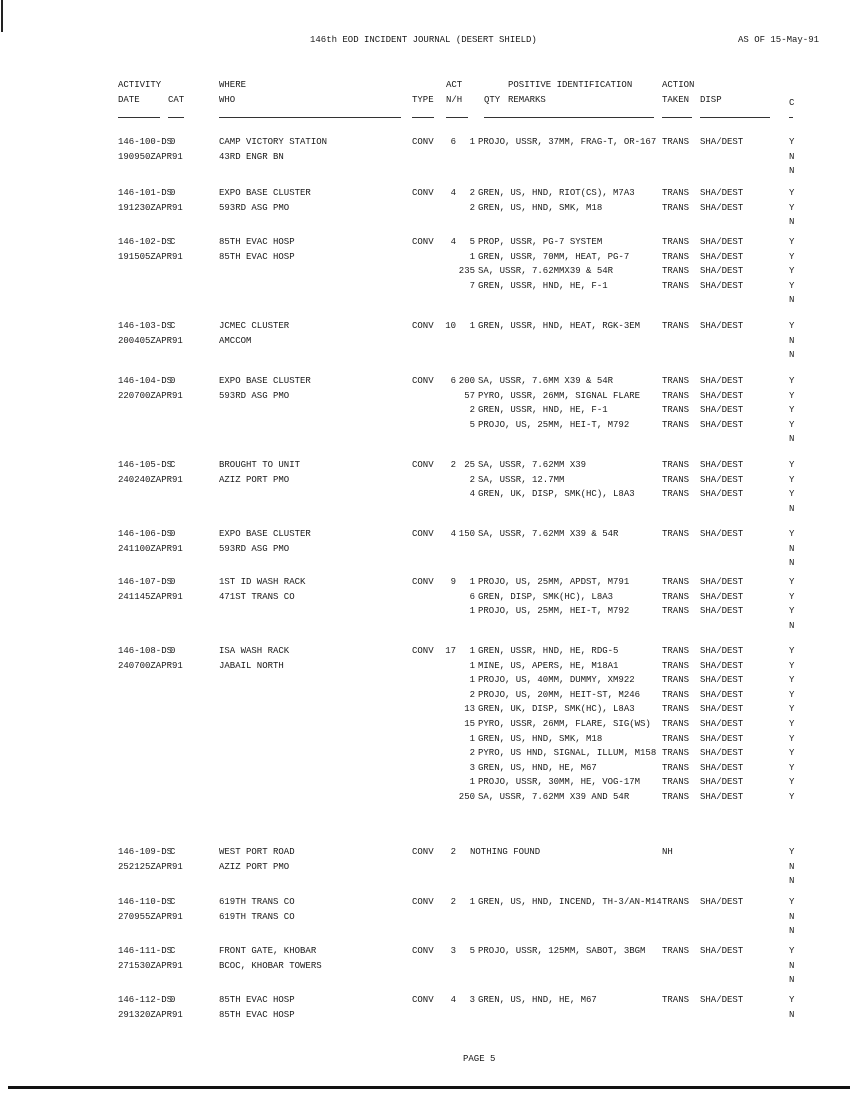 The image size is (850, 1097). Describe the element at coordinates (546, 381) in the screenshot. I see `item-remarks: SA, USSR, 7.6MM X39 & 54R` at that location.